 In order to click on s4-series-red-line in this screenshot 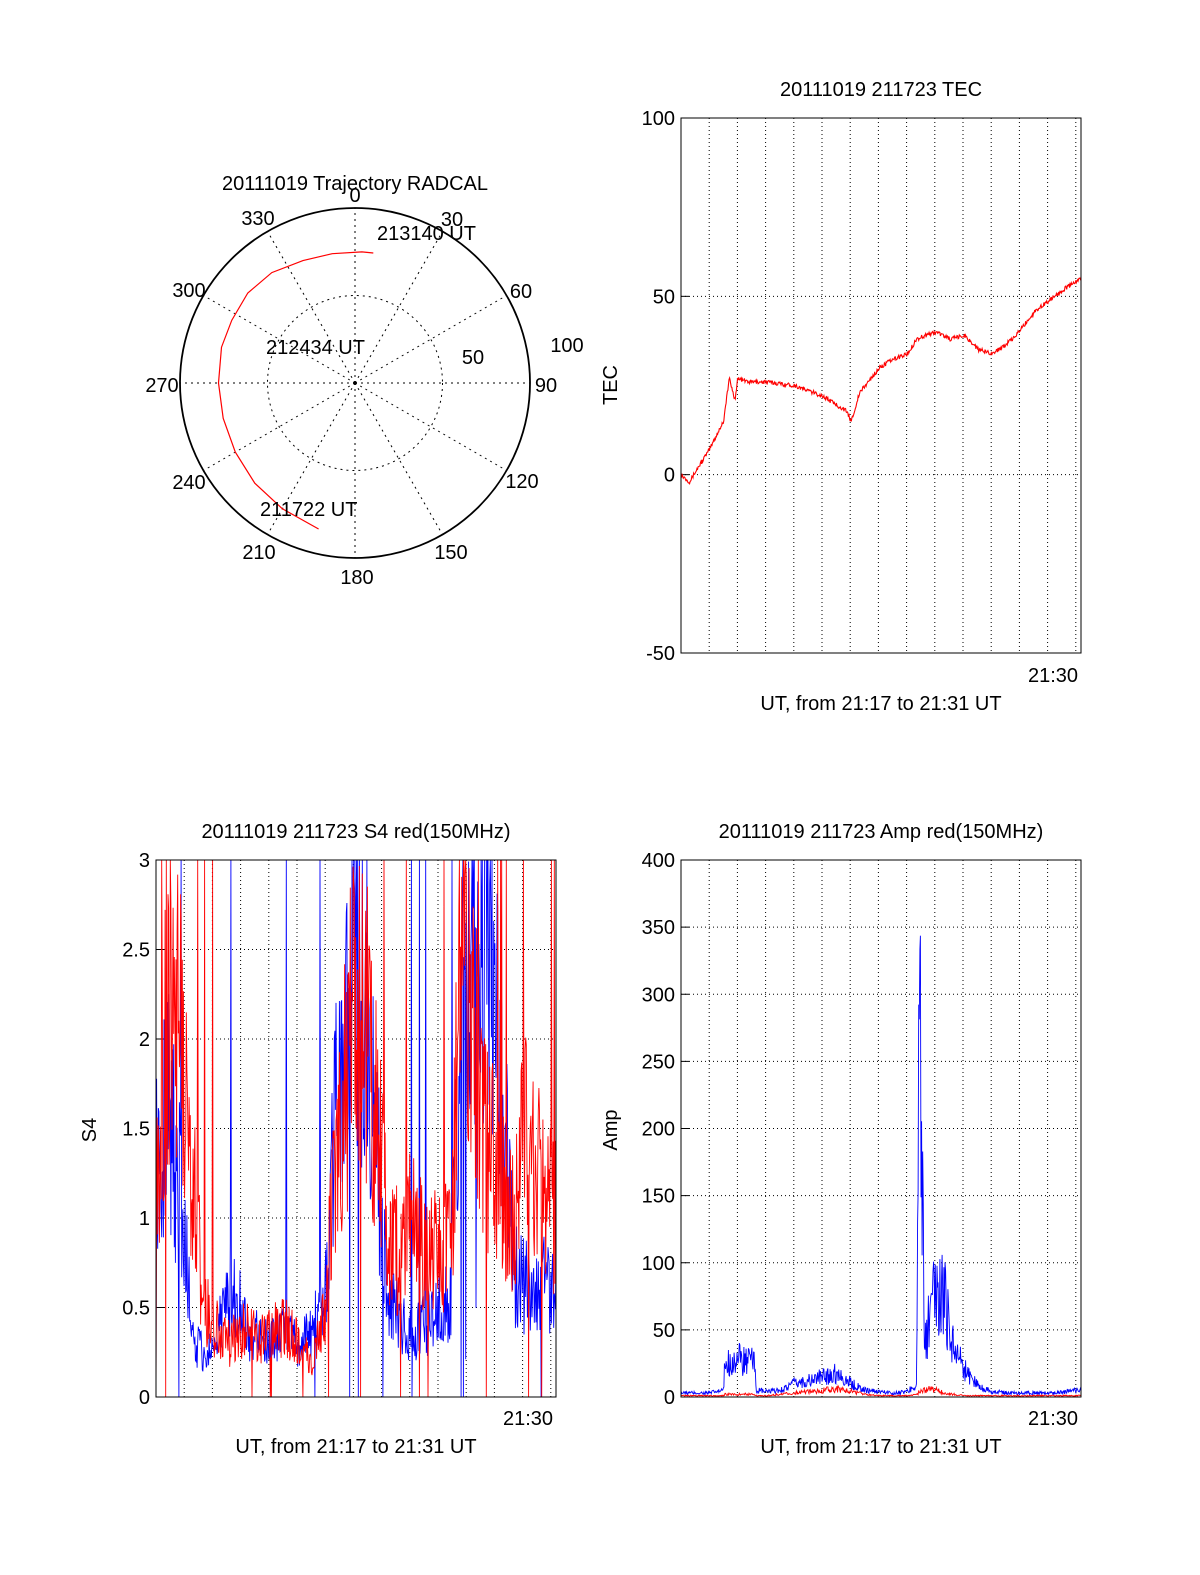, I will do `click(356, 1128)`.